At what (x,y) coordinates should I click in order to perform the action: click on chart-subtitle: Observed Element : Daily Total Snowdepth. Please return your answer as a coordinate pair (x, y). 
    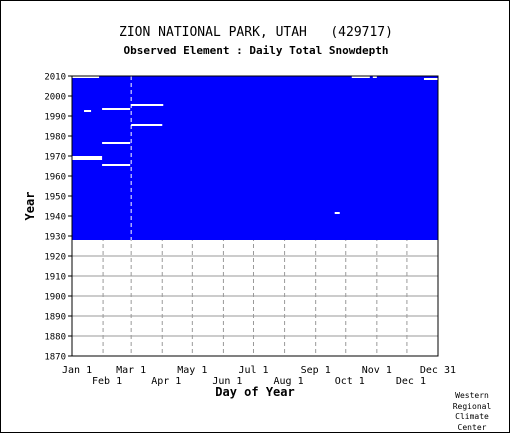
    Looking at the image, I should click on (256, 50).